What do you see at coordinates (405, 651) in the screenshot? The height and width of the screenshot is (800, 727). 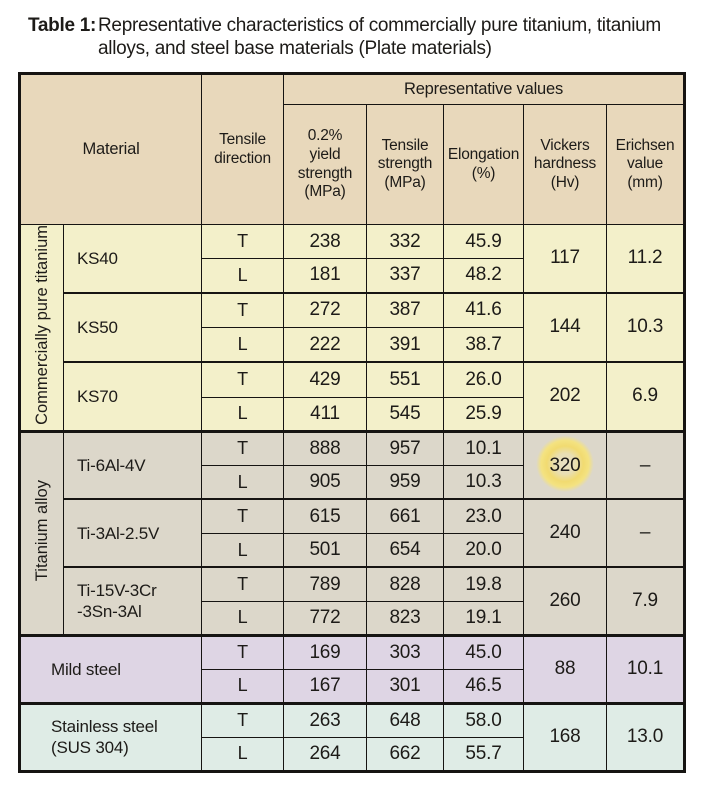 I see `cell-tensile-strength: 303` at bounding box center [405, 651].